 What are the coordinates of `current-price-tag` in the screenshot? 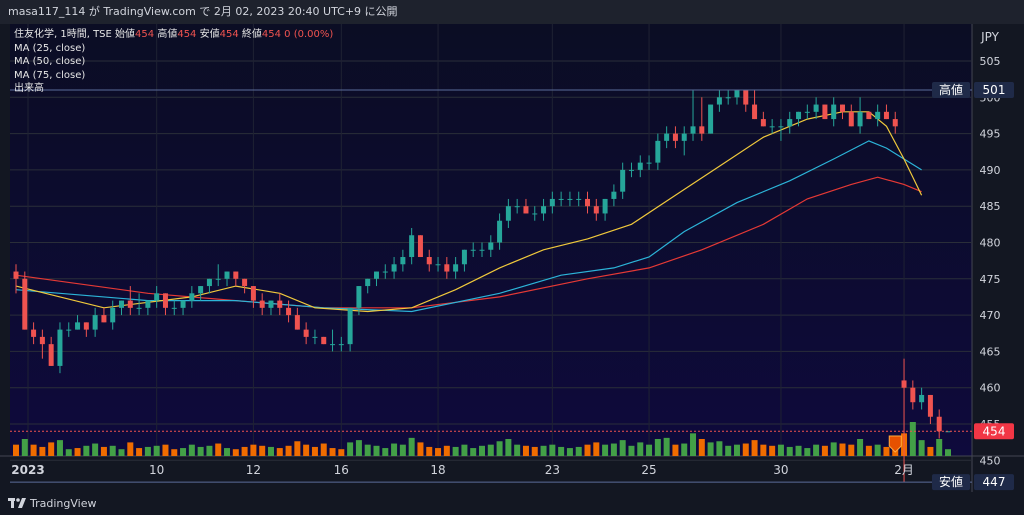 It's located at (994, 431).